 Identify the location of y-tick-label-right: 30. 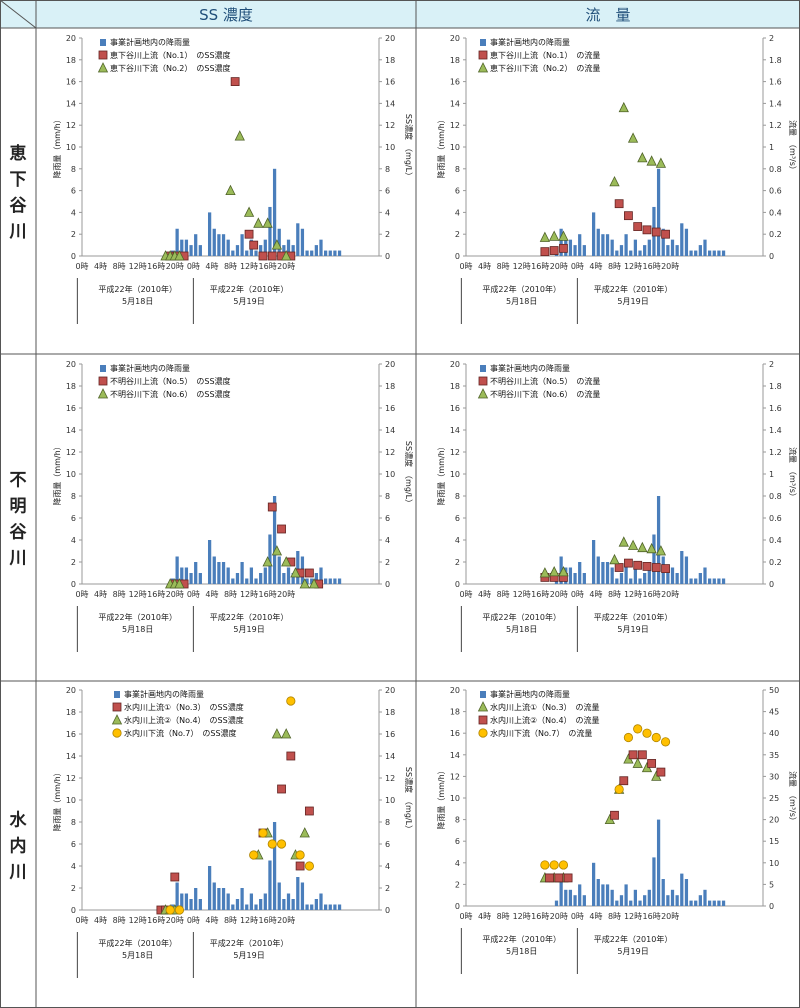
(774, 776).